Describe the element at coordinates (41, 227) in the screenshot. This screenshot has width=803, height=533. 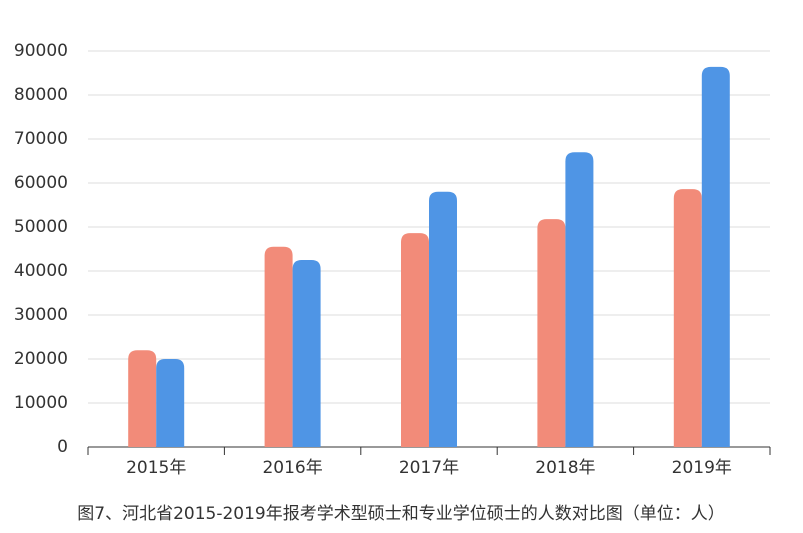
I see `y-tick-label: 50000` at that location.